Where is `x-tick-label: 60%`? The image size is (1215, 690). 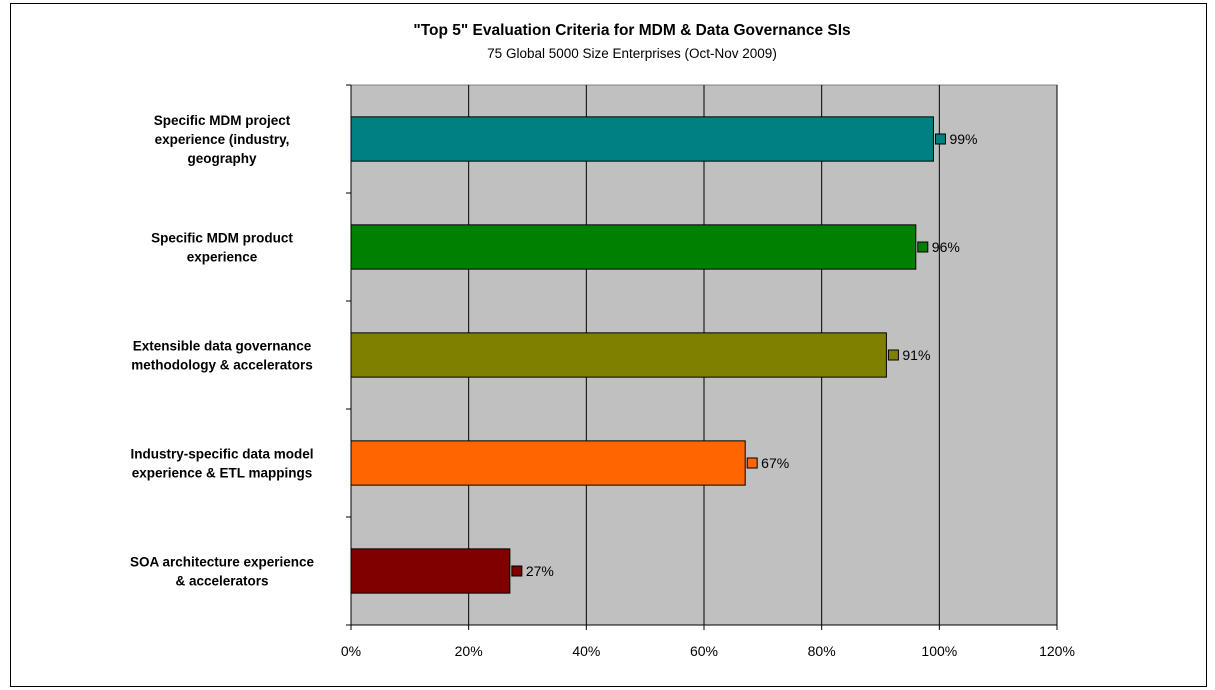
x-tick-label: 60% is located at coordinates (704, 651).